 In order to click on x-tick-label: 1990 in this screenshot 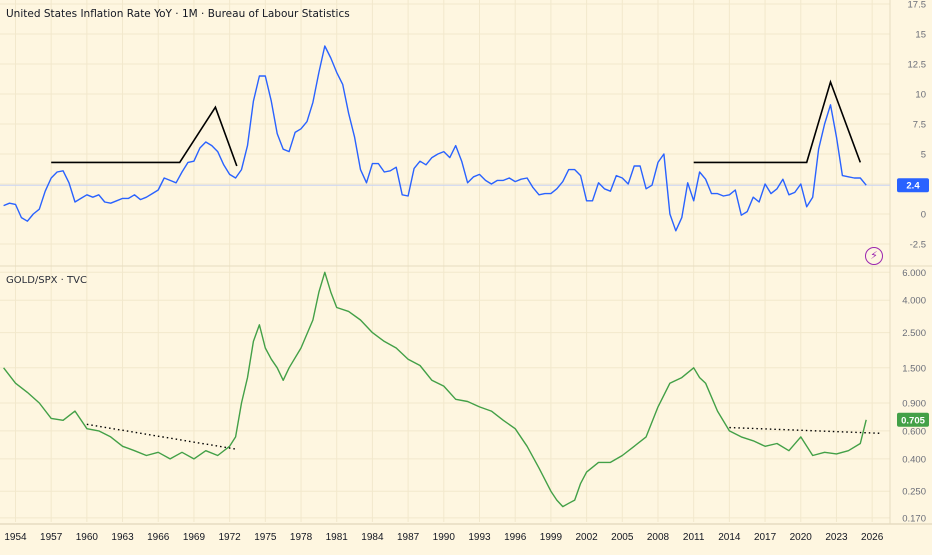, I will do `click(444, 537)`.